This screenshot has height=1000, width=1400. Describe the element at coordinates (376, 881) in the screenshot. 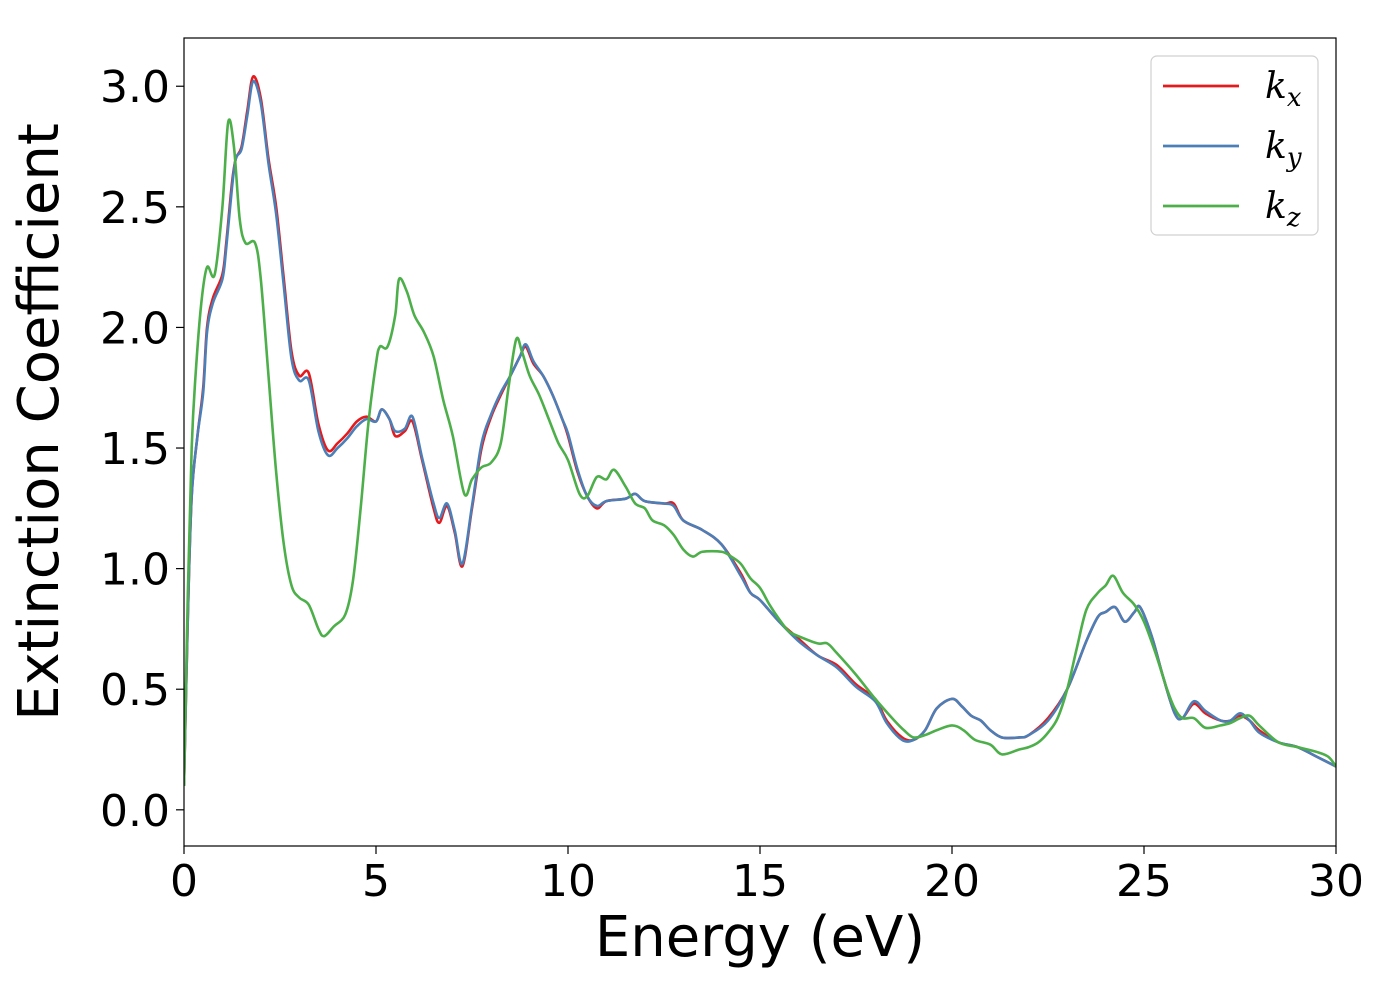

I see `x-tick-label: 5` at that location.